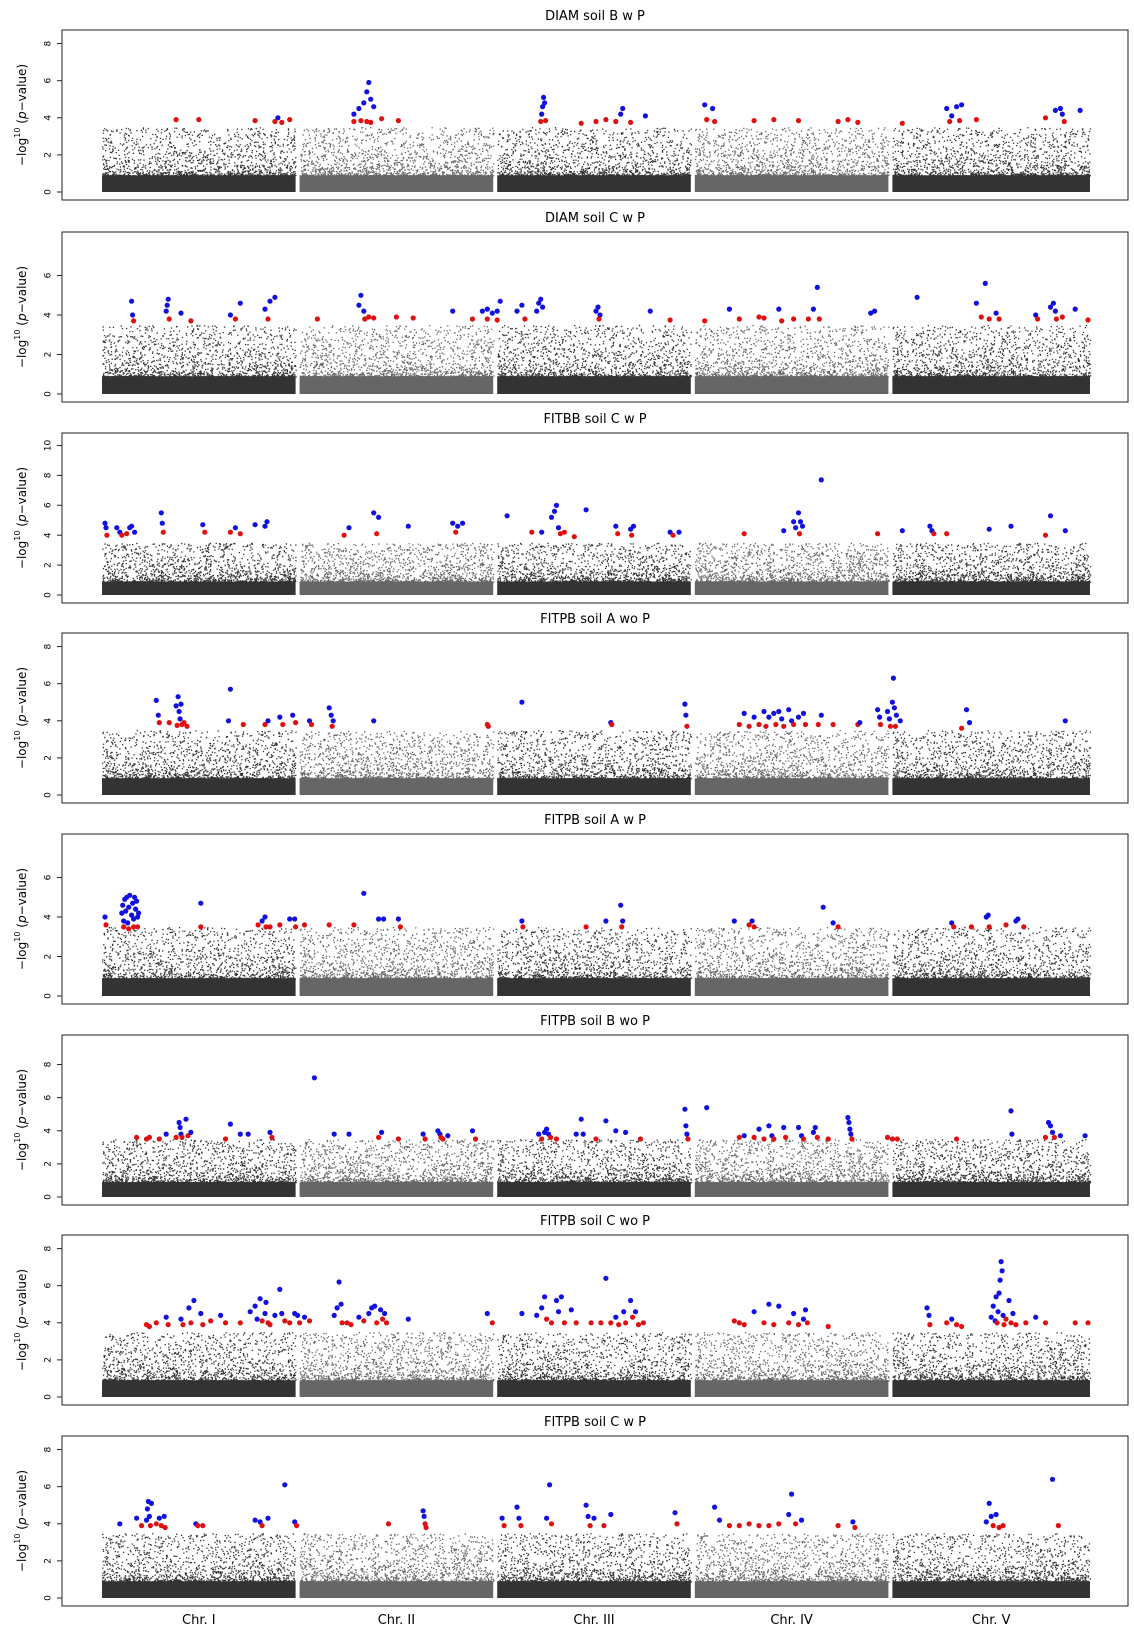 Image resolution: width=1134 pixels, height=1648 pixels. Describe the element at coordinates (199, 1620) in the screenshot. I see `chromosome-label-1: Chr. I` at that location.